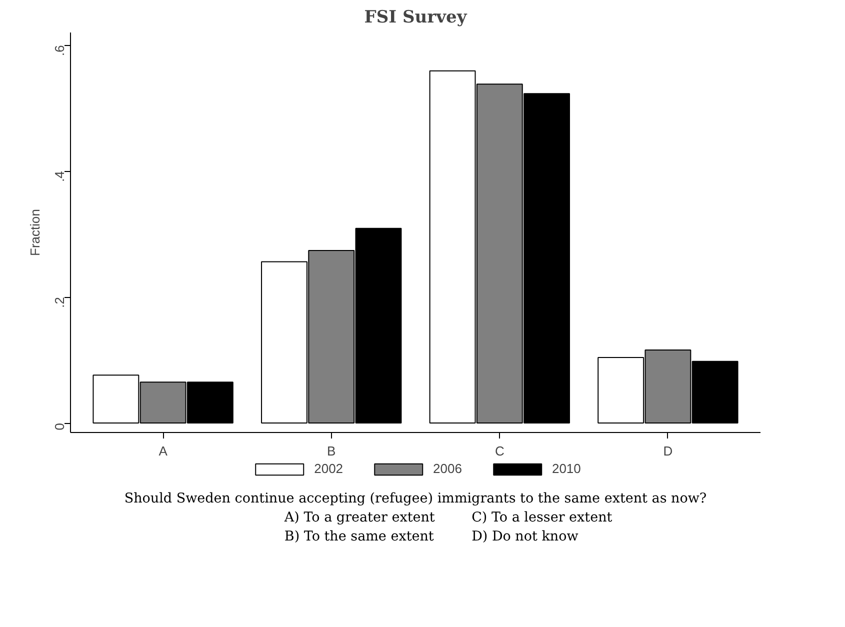 Image resolution: width=845 pixels, height=627 pixels. What do you see at coordinates (416, 18) in the screenshot?
I see `chart-title: FSI Survey` at bounding box center [416, 18].